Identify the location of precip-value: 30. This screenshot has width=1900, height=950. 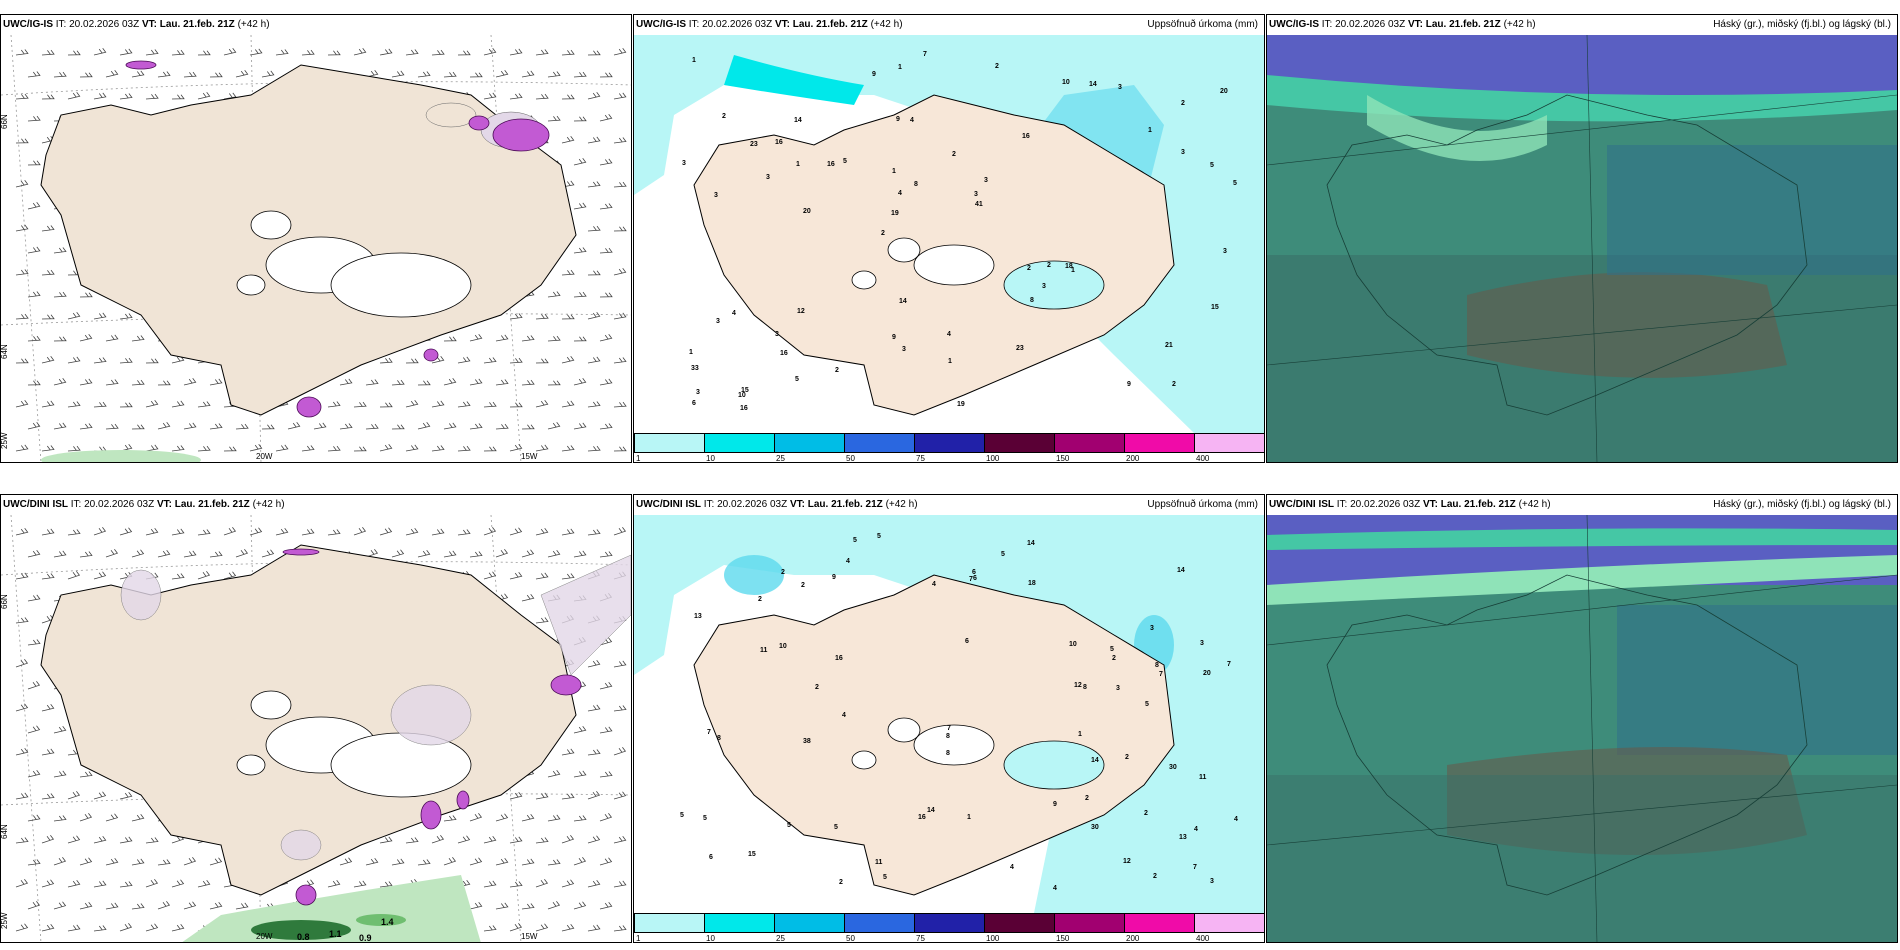
(1173, 767).